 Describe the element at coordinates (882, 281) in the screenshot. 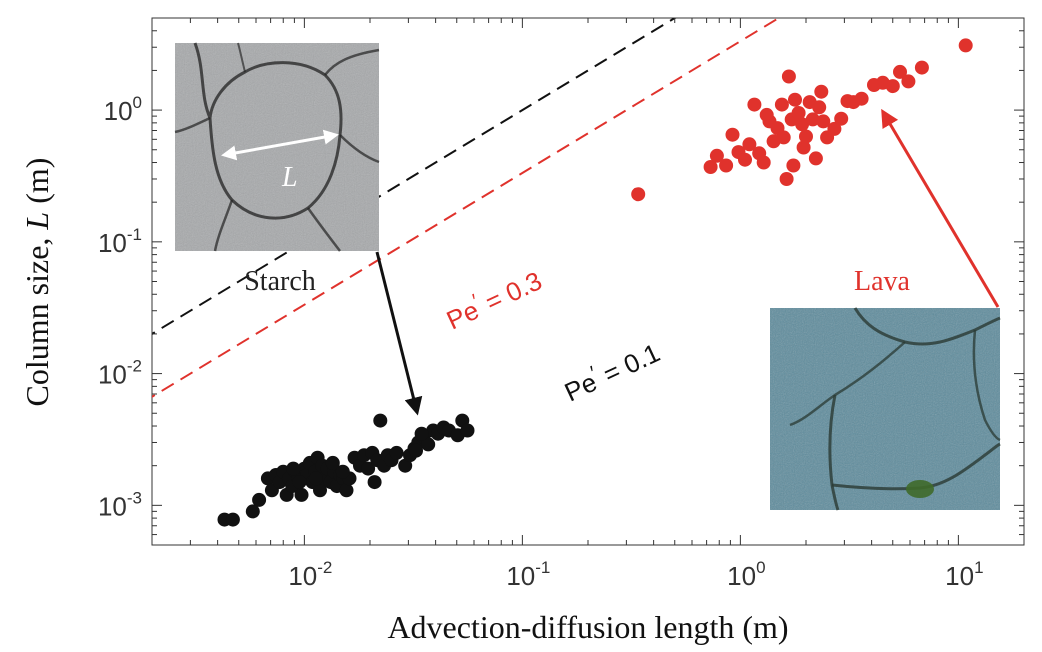

I see `lava-label: Lava` at that location.